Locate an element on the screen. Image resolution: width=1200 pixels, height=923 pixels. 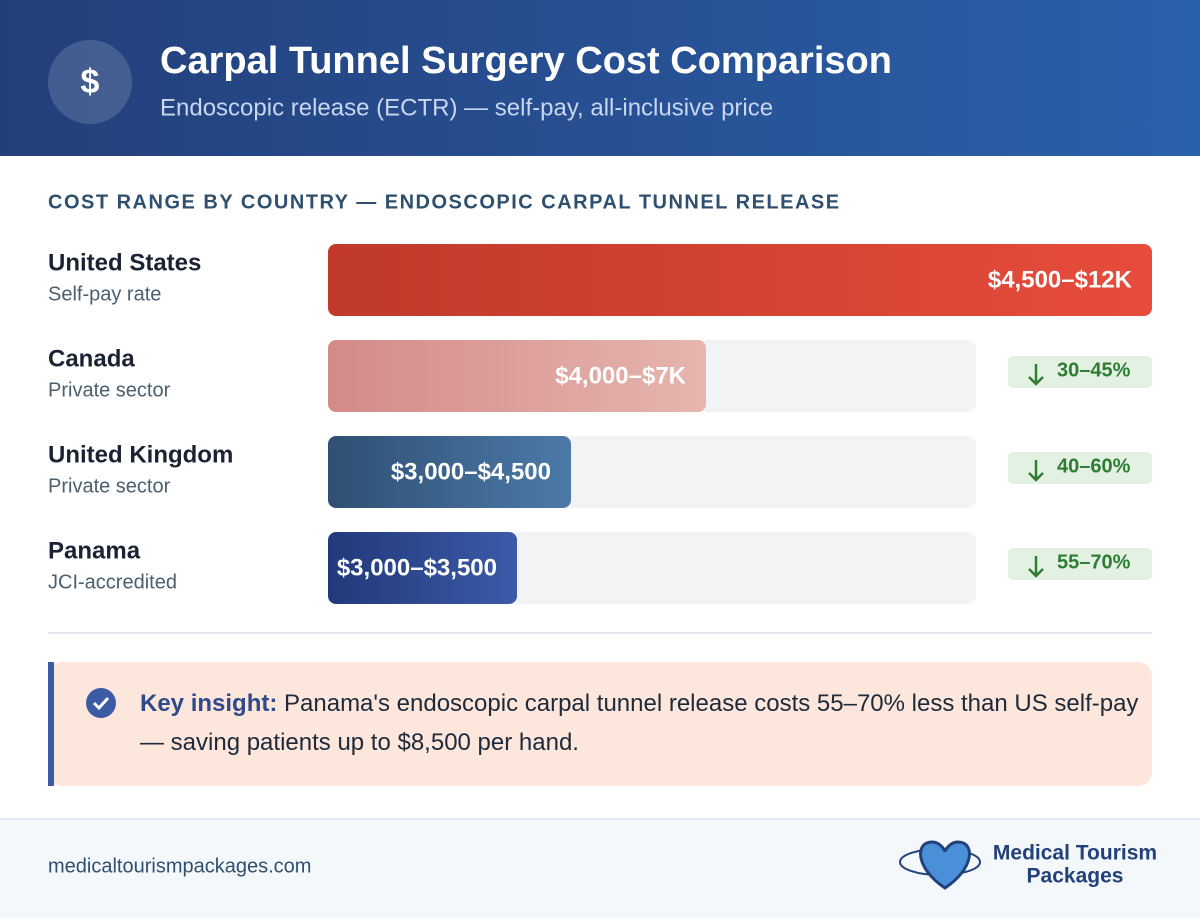
country-name: United Kingdom is located at coordinates (140, 454).